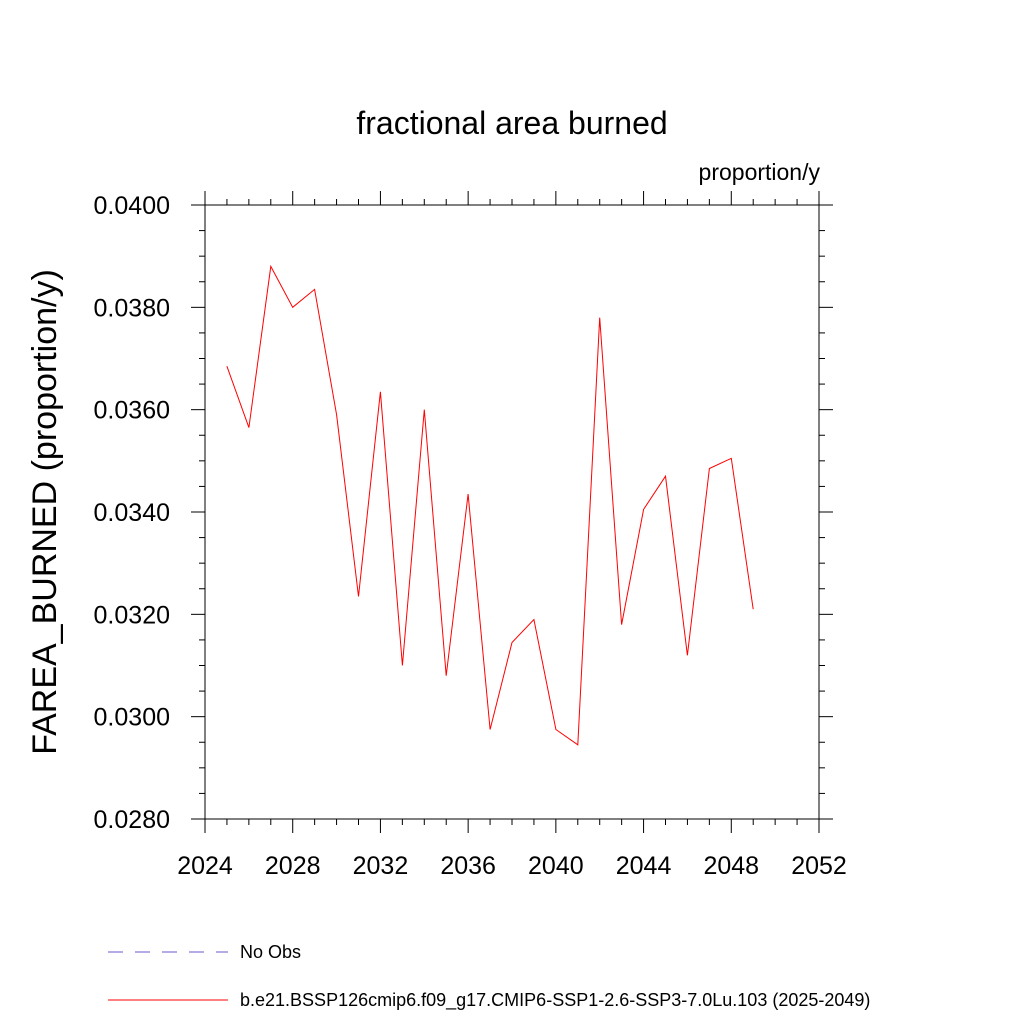  I want to click on x-tick-label: 2036, so click(468, 866).